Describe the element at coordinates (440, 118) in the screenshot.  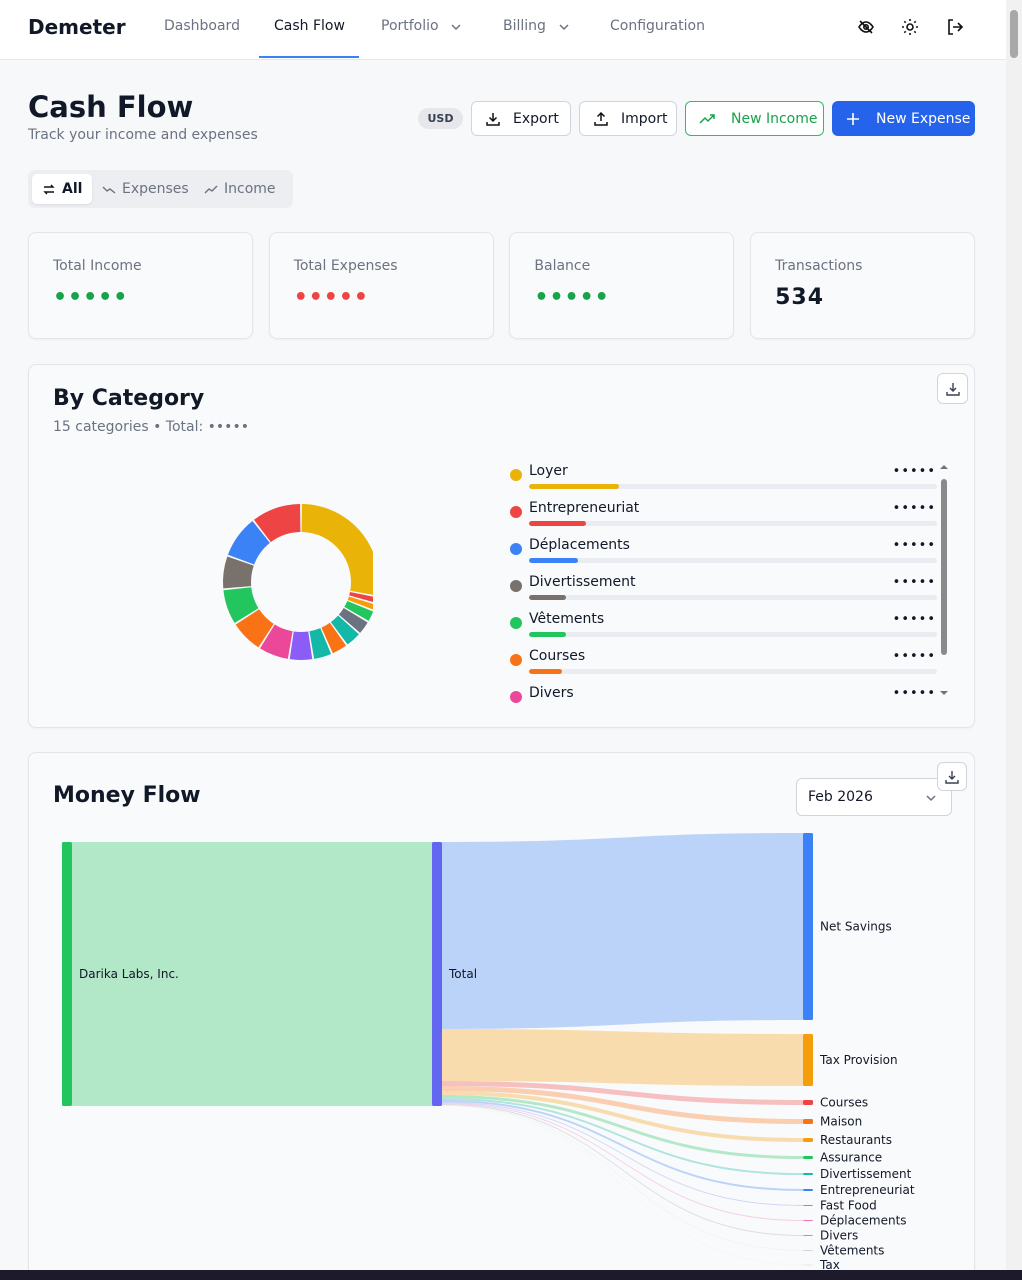
I see `currency-badge: USD` at that location.